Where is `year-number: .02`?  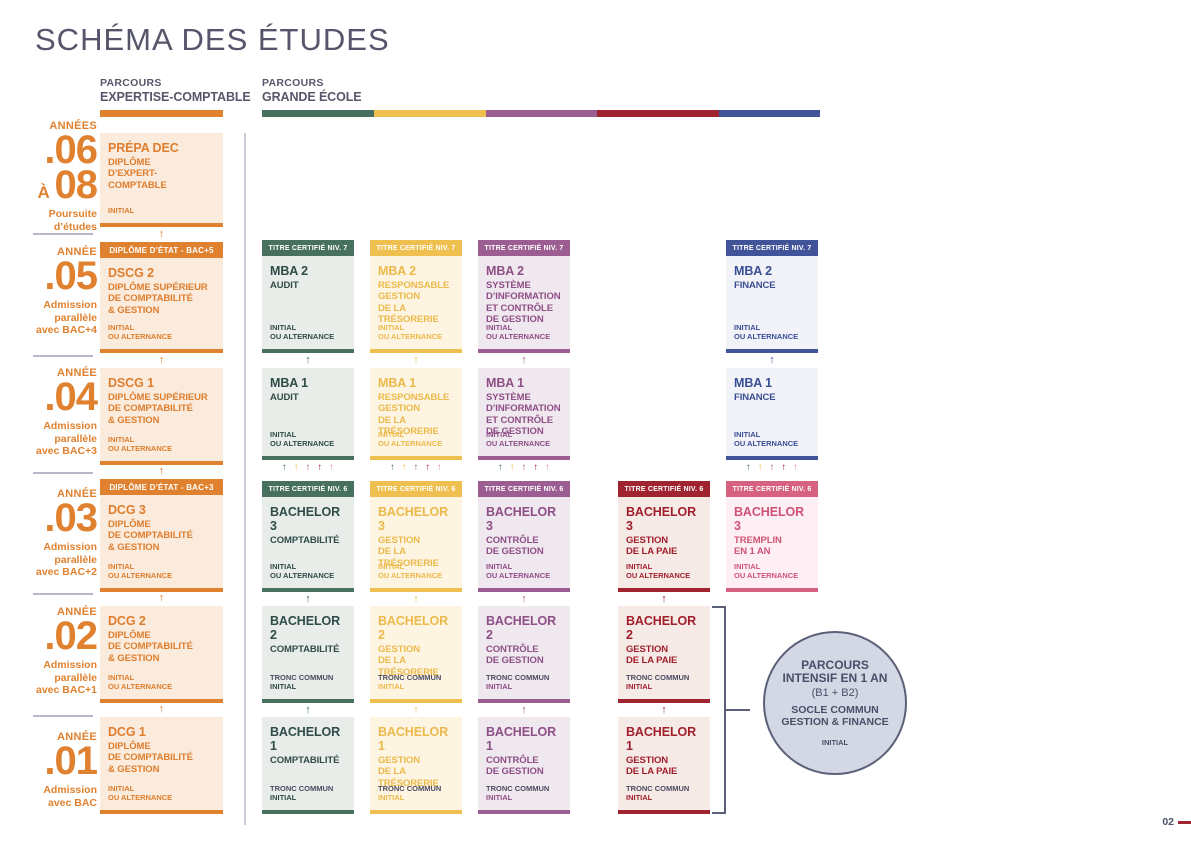
year-number: .02 is located at coordinates (71, 636).